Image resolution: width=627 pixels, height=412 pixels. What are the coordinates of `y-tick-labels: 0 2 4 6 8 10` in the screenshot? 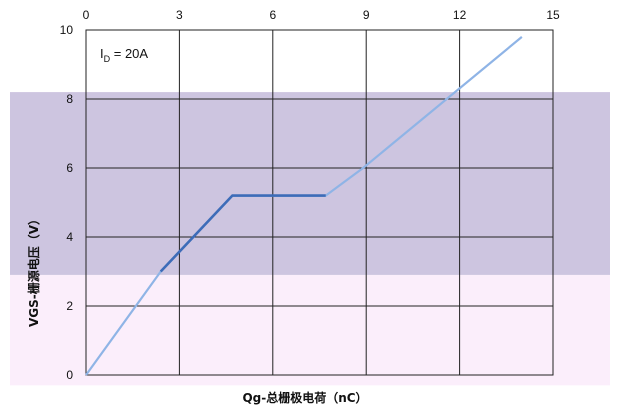 It's located at (67, 202).